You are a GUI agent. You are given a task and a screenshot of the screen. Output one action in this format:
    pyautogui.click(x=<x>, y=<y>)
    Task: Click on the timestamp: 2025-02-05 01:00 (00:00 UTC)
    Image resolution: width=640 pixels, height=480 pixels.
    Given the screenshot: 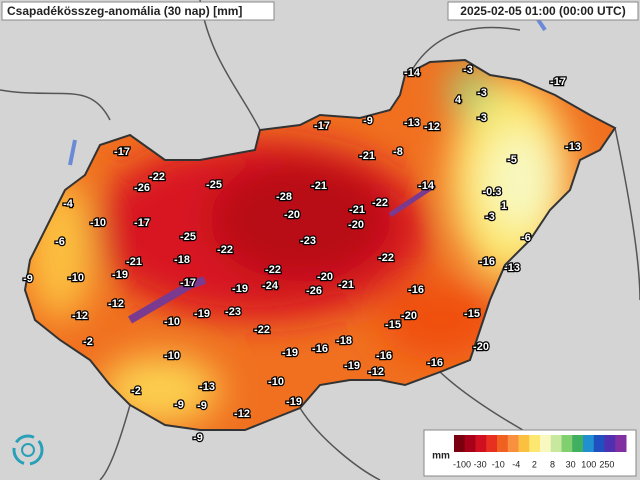 What is the action you would take?
    pyautogui.click(x=542, y=11)
    